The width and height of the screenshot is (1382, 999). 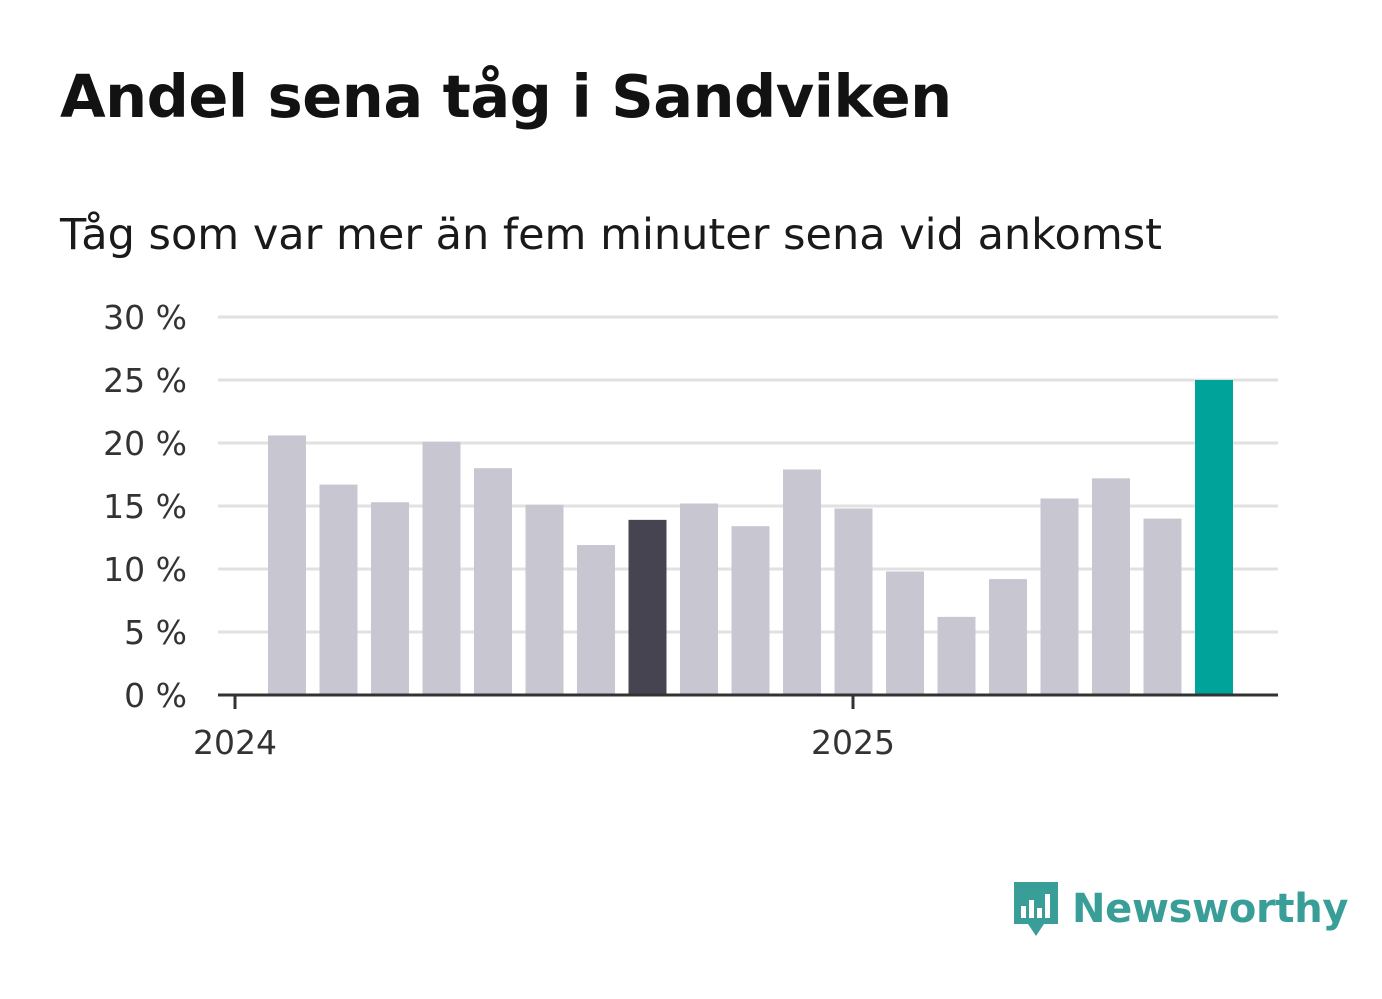 I want to click on y-tick-label: 0 %, so click(x=155, y=695).